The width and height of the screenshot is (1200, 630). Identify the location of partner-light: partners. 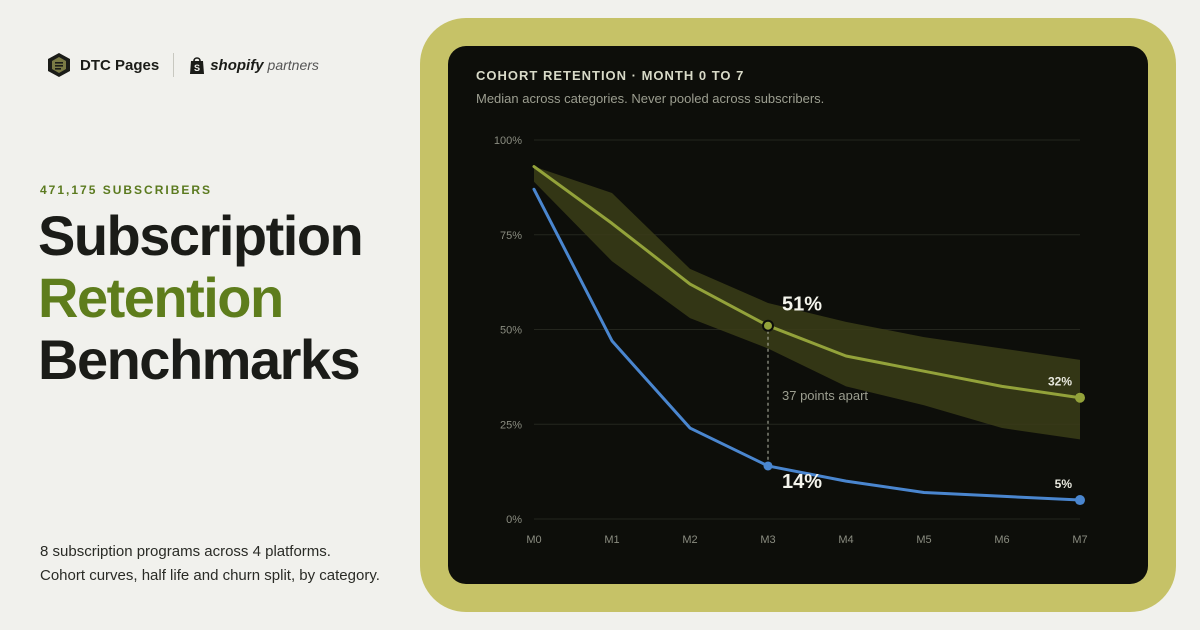
(293, 65).